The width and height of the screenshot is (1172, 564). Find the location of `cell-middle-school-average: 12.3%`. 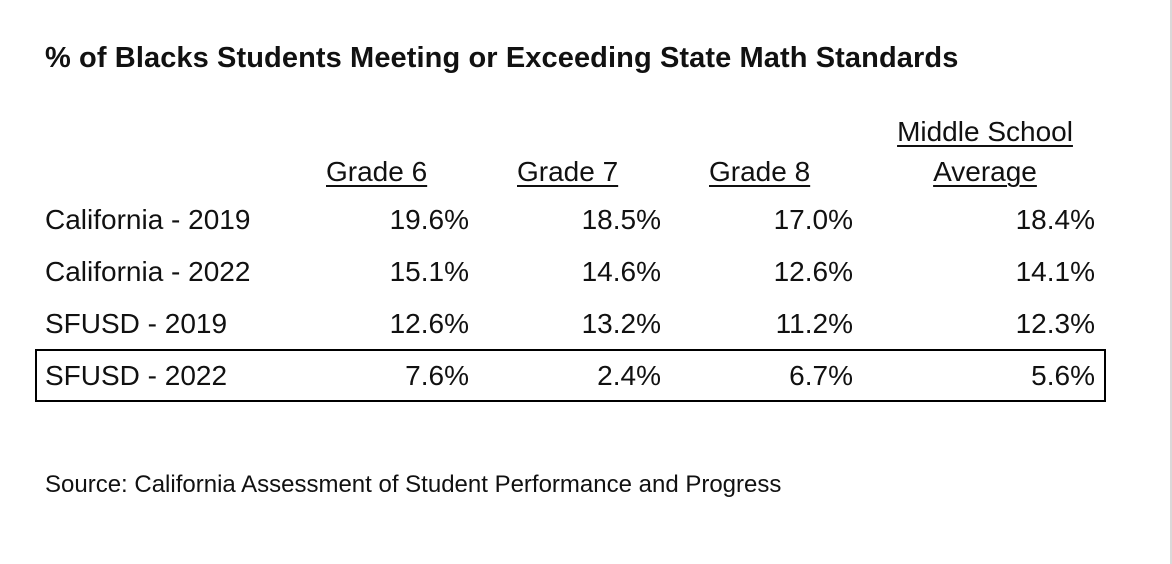

cell-middle-school-average: 12.3% is located at coordinates (1055, 323).